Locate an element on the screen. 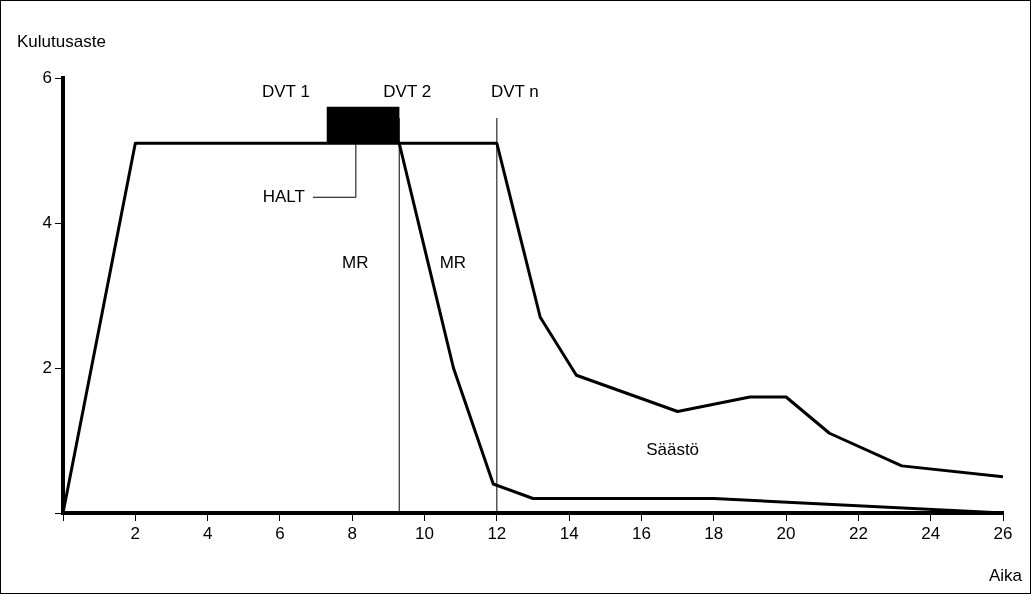 This screenshot has width=1031, height=594. x-tick-label: 24 is located at coordinates (931, 533).